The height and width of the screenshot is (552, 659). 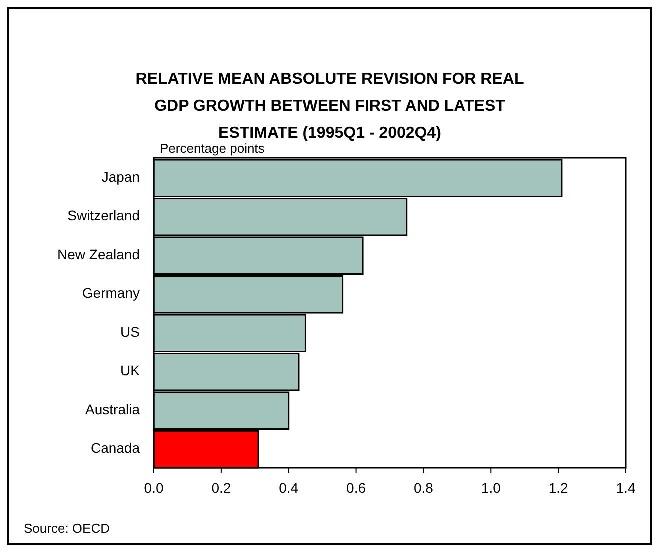 I want to click on y-tick-label: Switzerland, so click(x=104, y=216).